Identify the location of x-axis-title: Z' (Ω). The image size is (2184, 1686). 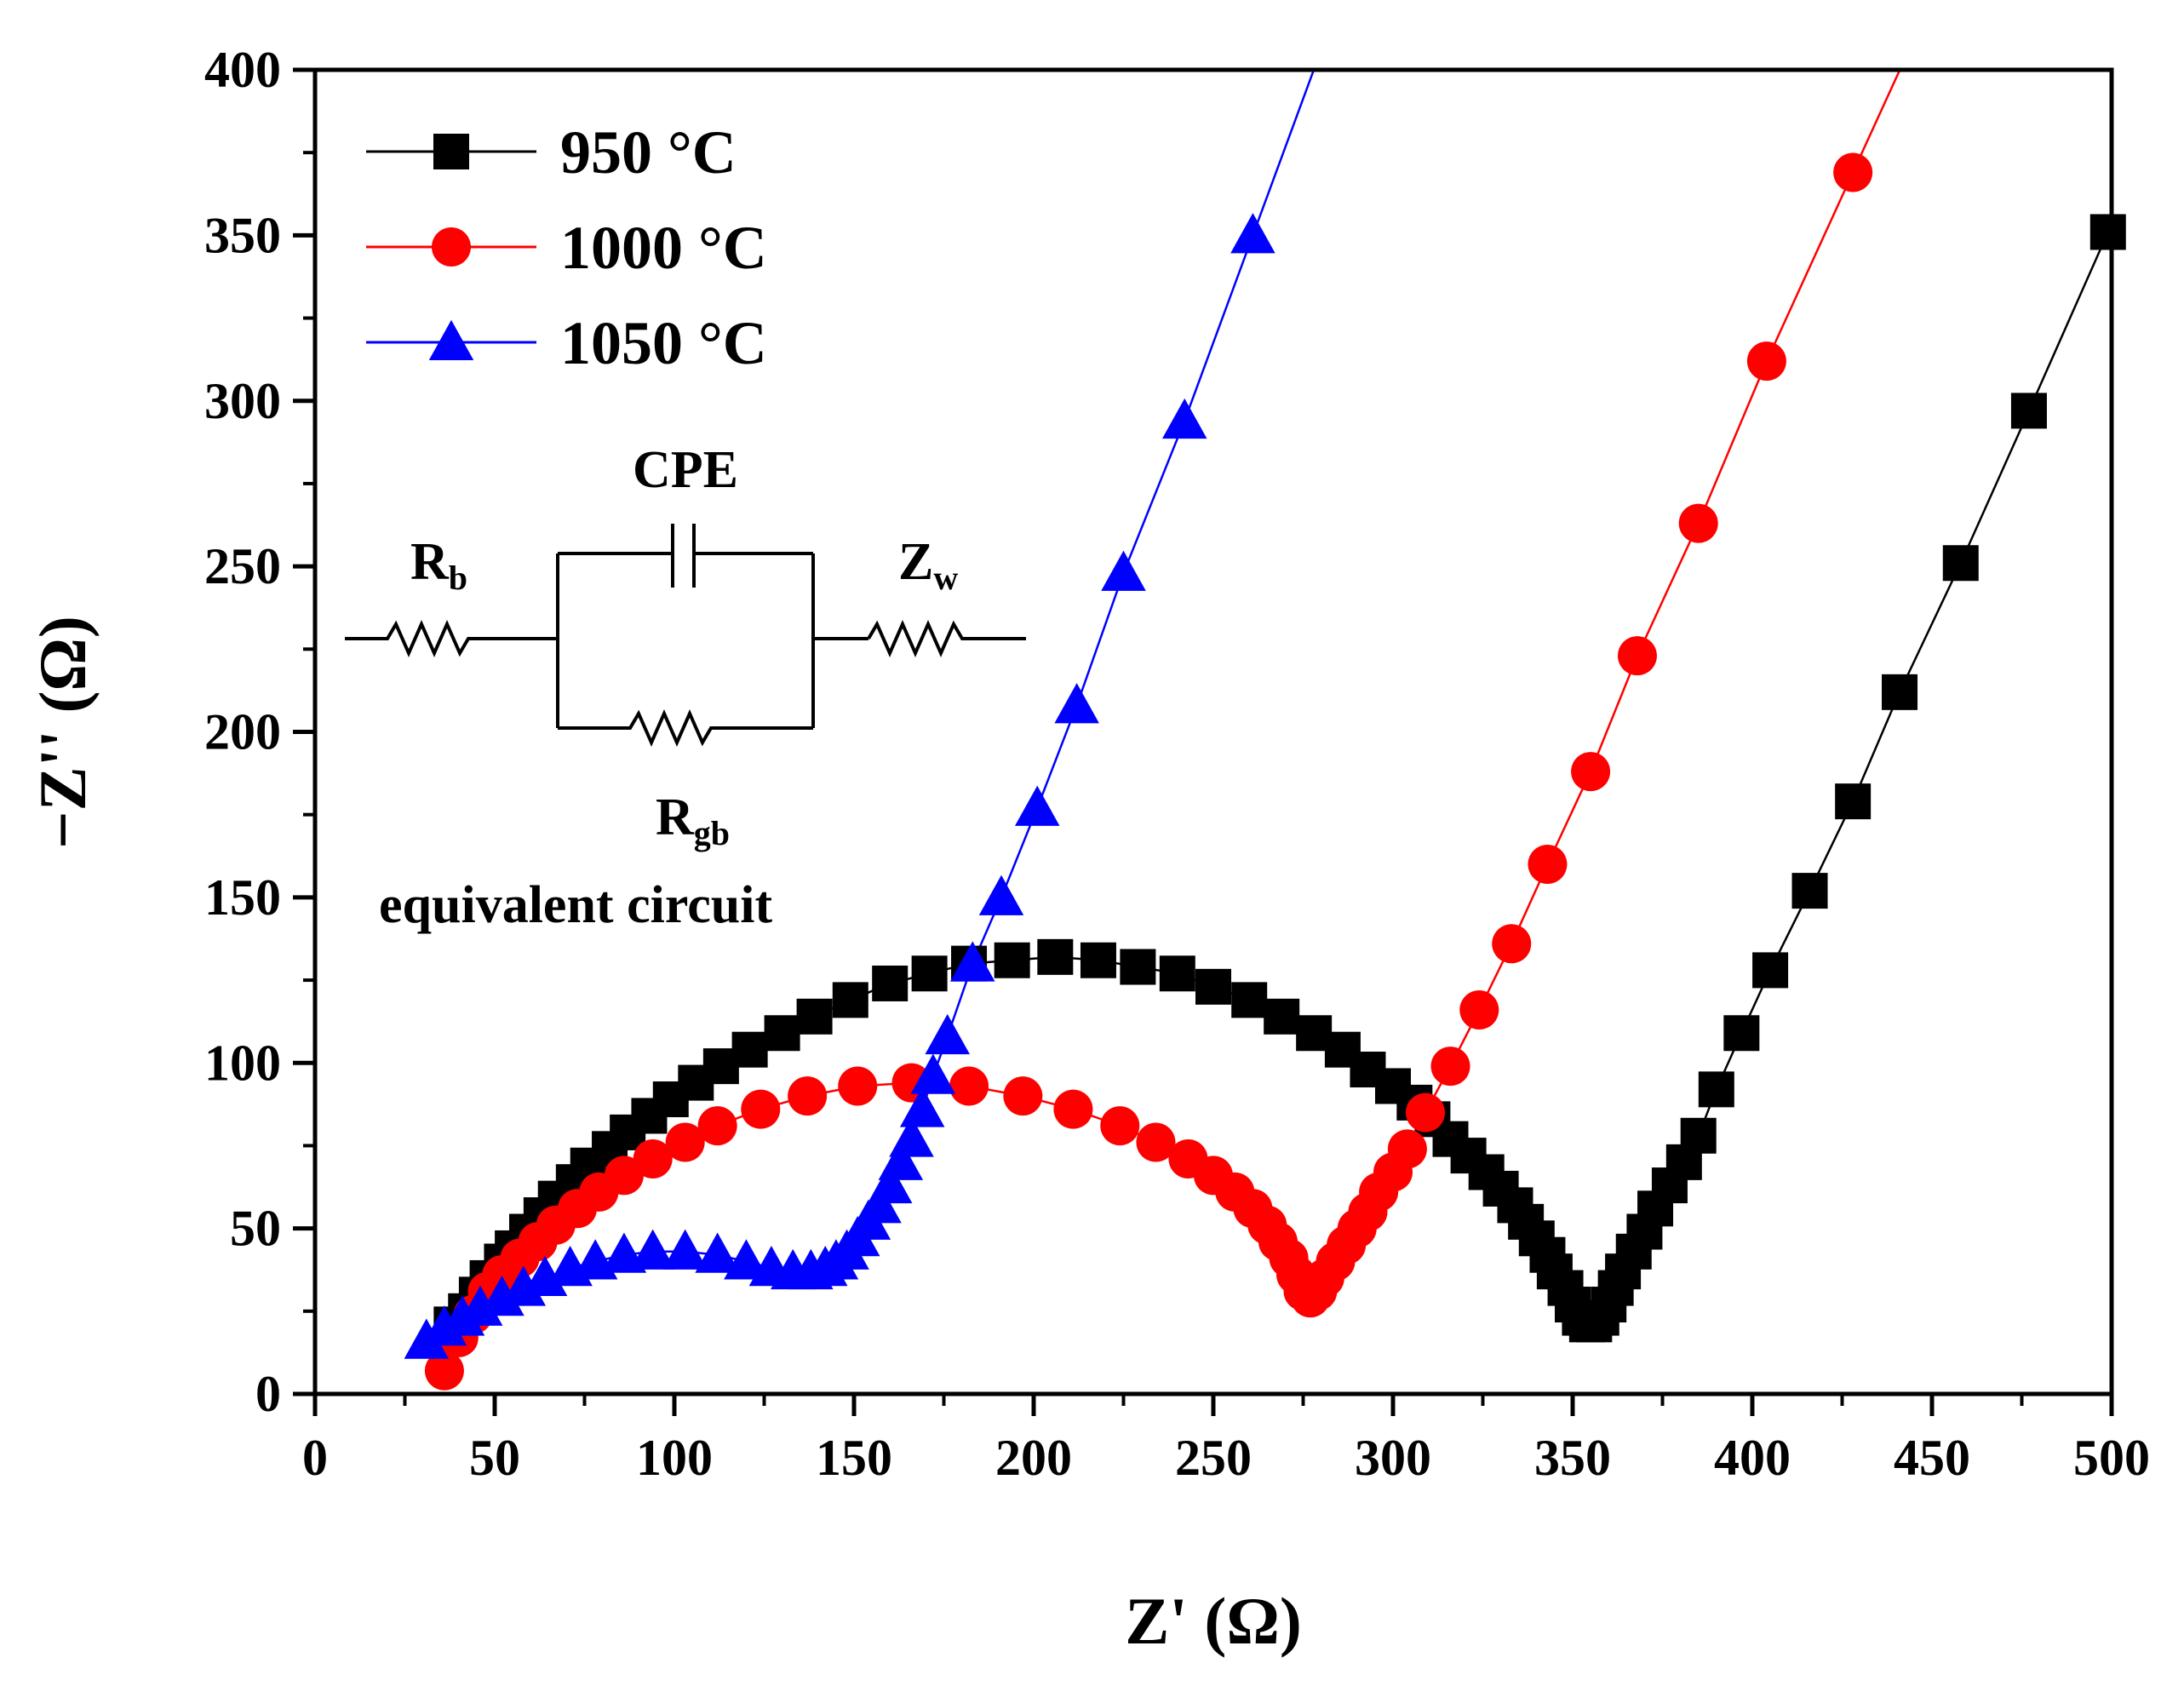
(1214, 1621).